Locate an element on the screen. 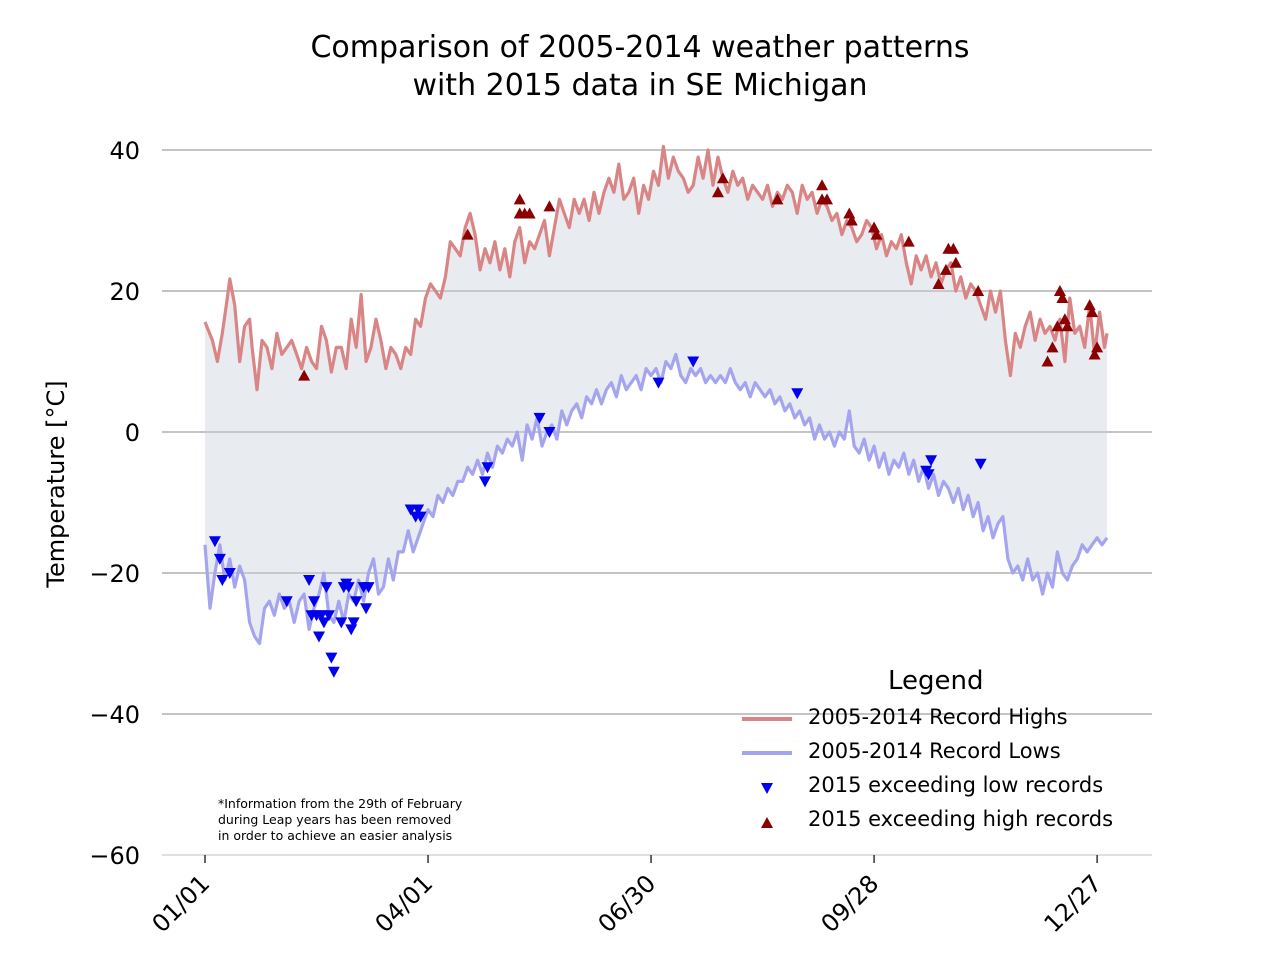 This screenshot has height=960, width=1280. x-tick-label: 06/30 is located at coordinates (627, 903).